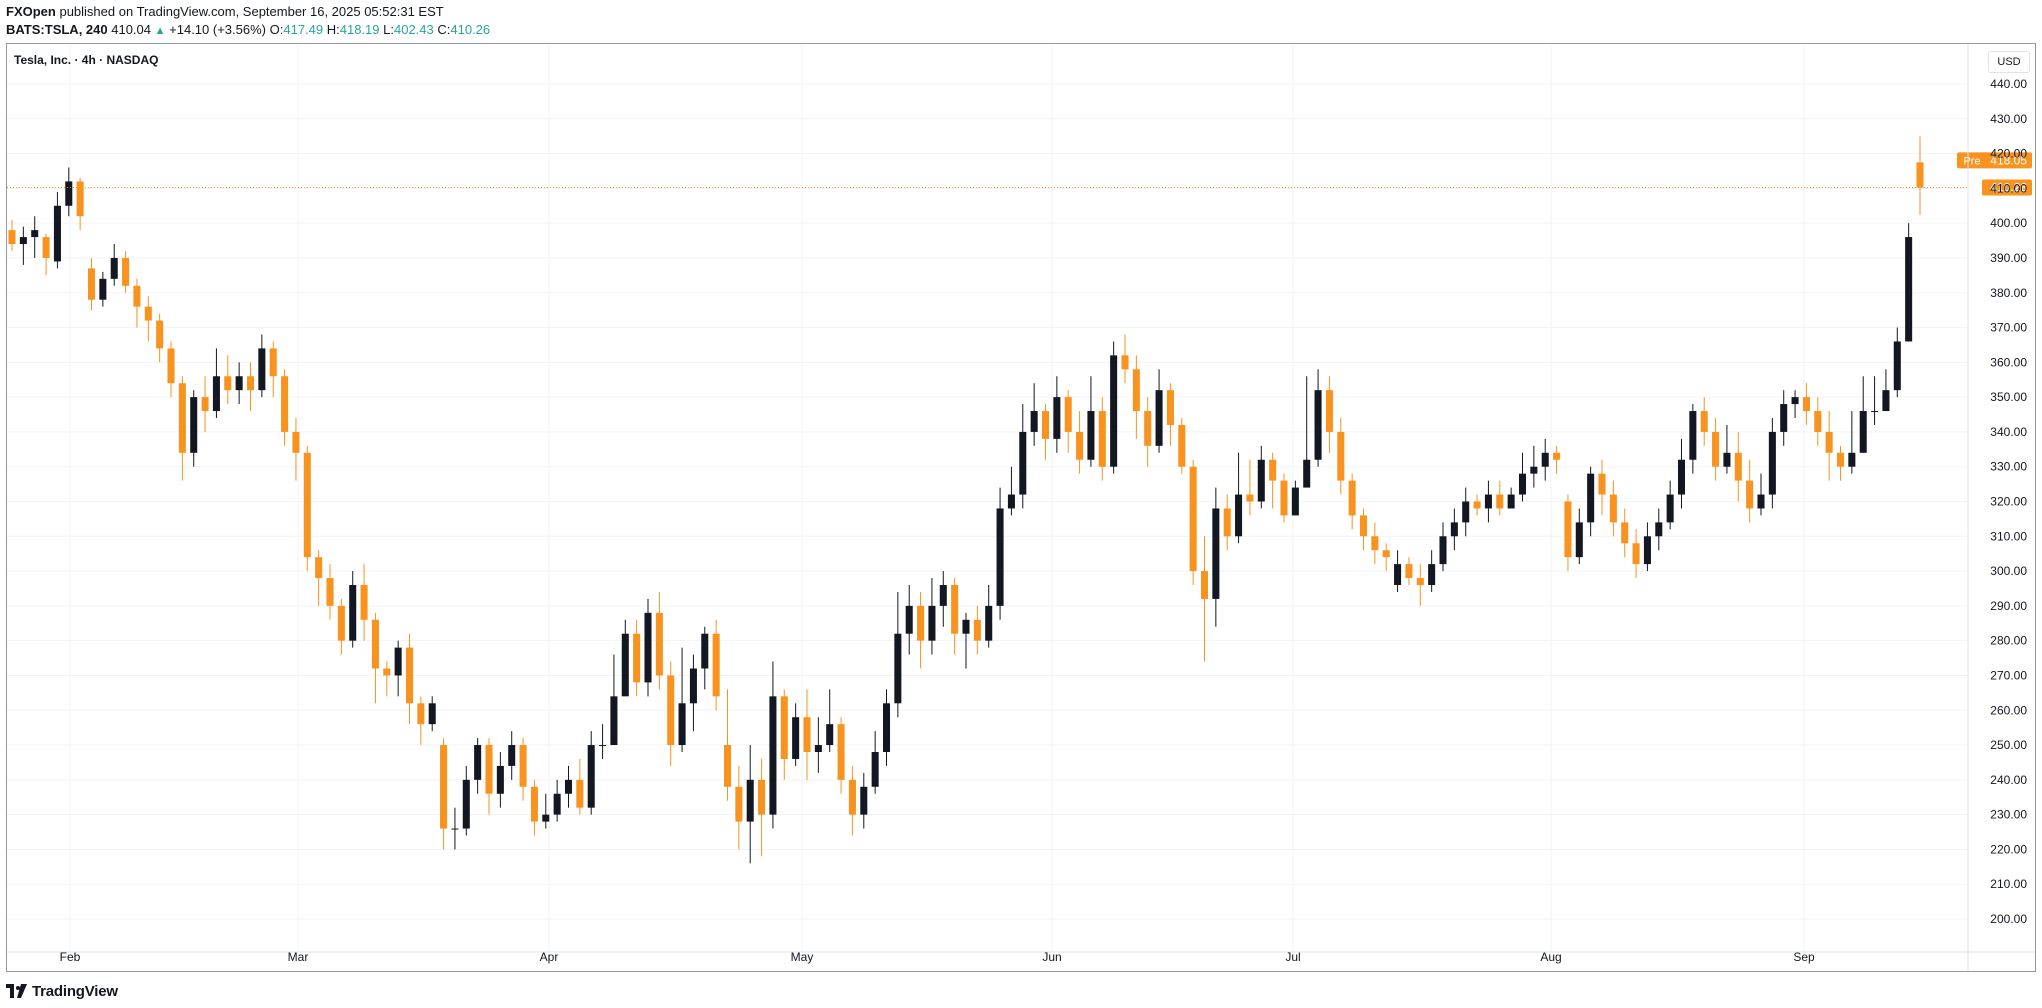 The width and height of the screenshot is (2042, 1008). I want to click on y-tick-label: 440.00, so click(2008, 84).